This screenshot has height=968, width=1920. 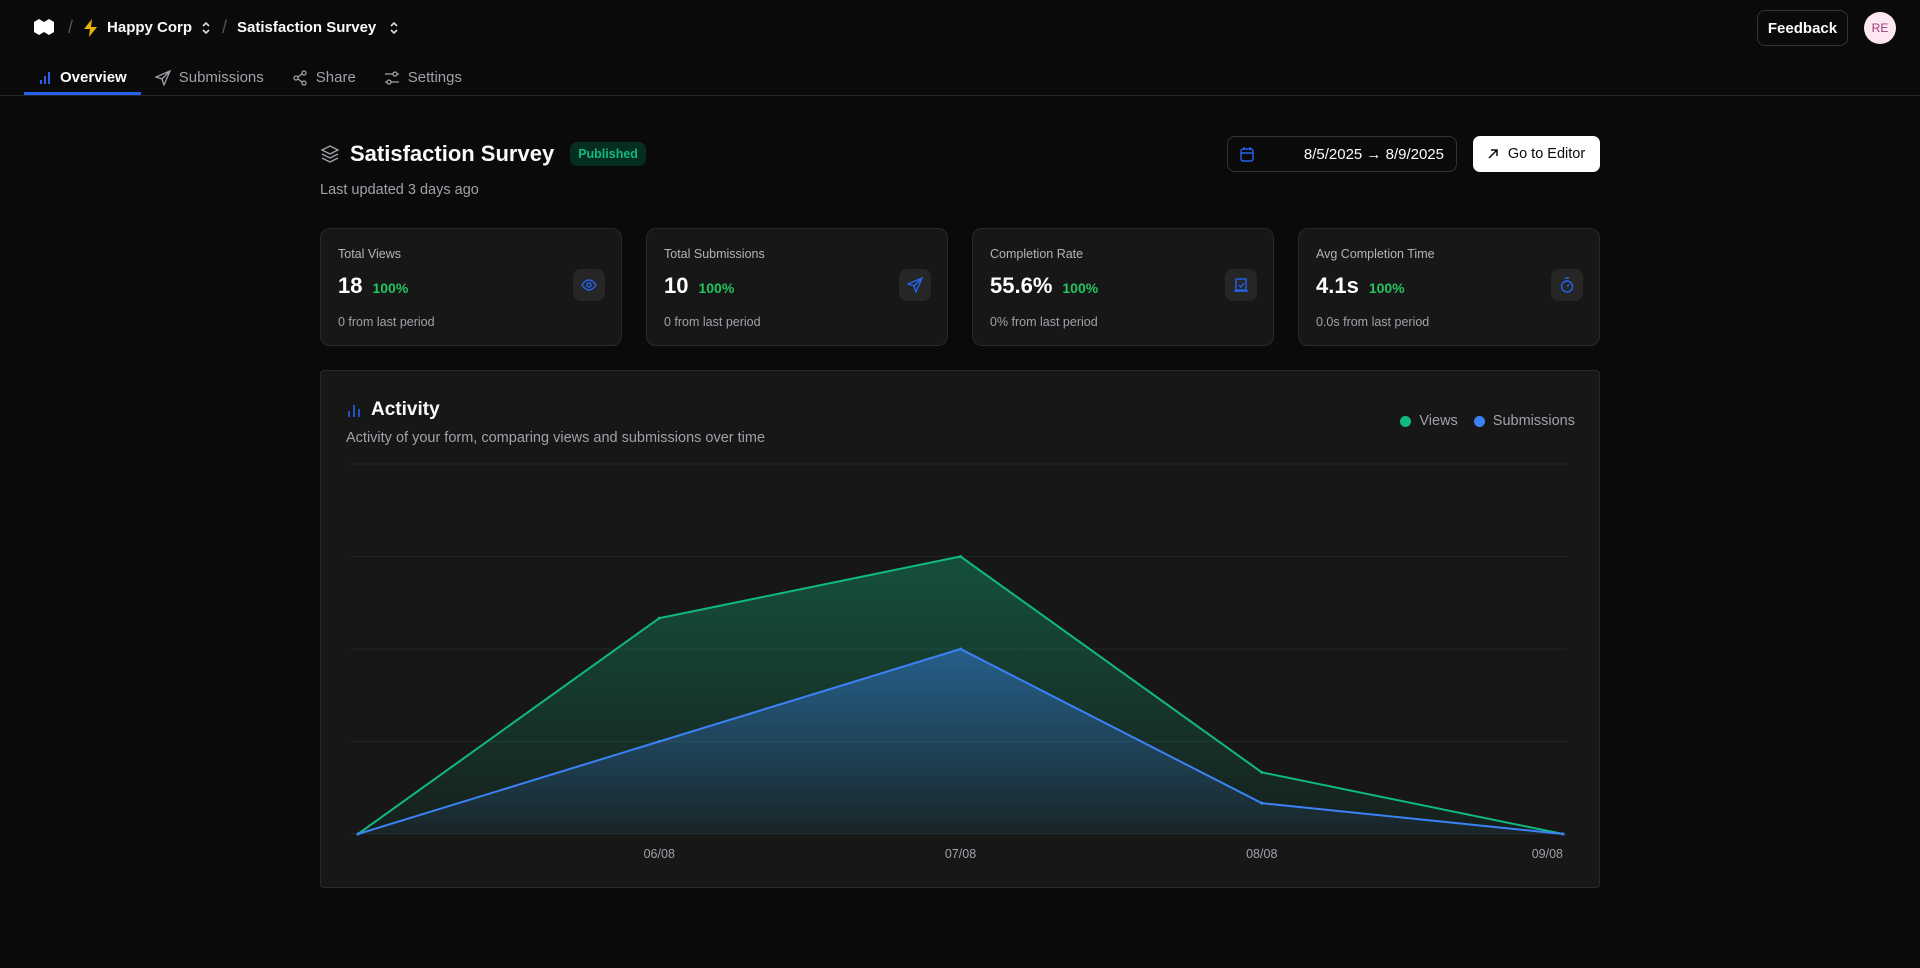 I want to click on page-header: Satisfaction Survey Published, so click(x=483, y=154).